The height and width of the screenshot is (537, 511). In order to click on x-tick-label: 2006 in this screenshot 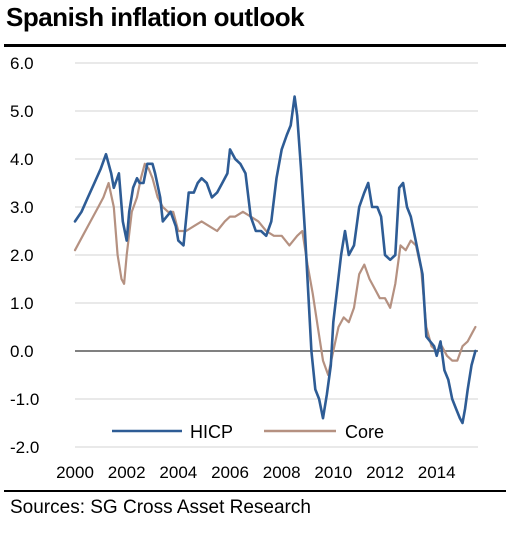, I will do `click(230, 472)`.